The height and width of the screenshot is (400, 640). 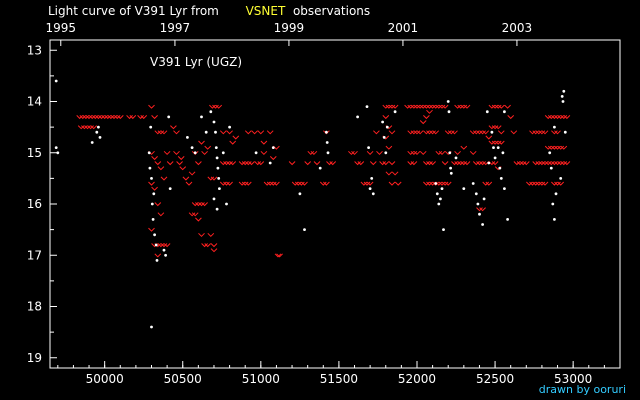 What do you see at coordinates (289, 28) in the screenshot?
I see `year-tick-label: 1999` at bounding box center [289, 28].